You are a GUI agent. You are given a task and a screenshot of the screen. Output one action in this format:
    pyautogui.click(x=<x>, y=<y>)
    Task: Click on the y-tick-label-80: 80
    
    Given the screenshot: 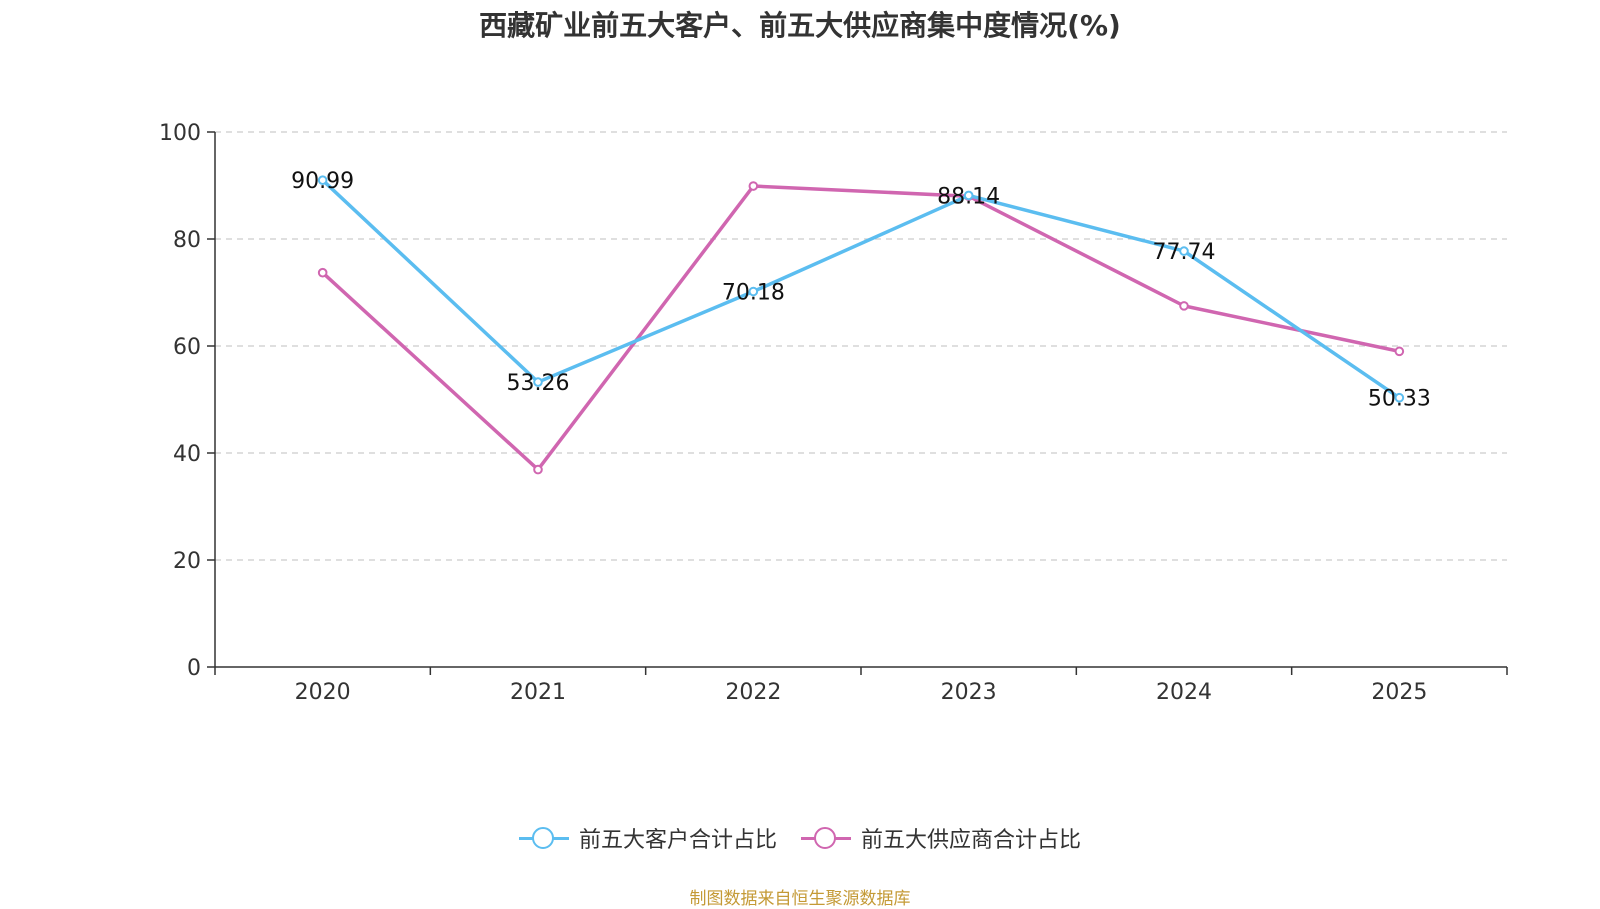 What is the action you would take?
    pyautogui.click(x=187, y=240)
    